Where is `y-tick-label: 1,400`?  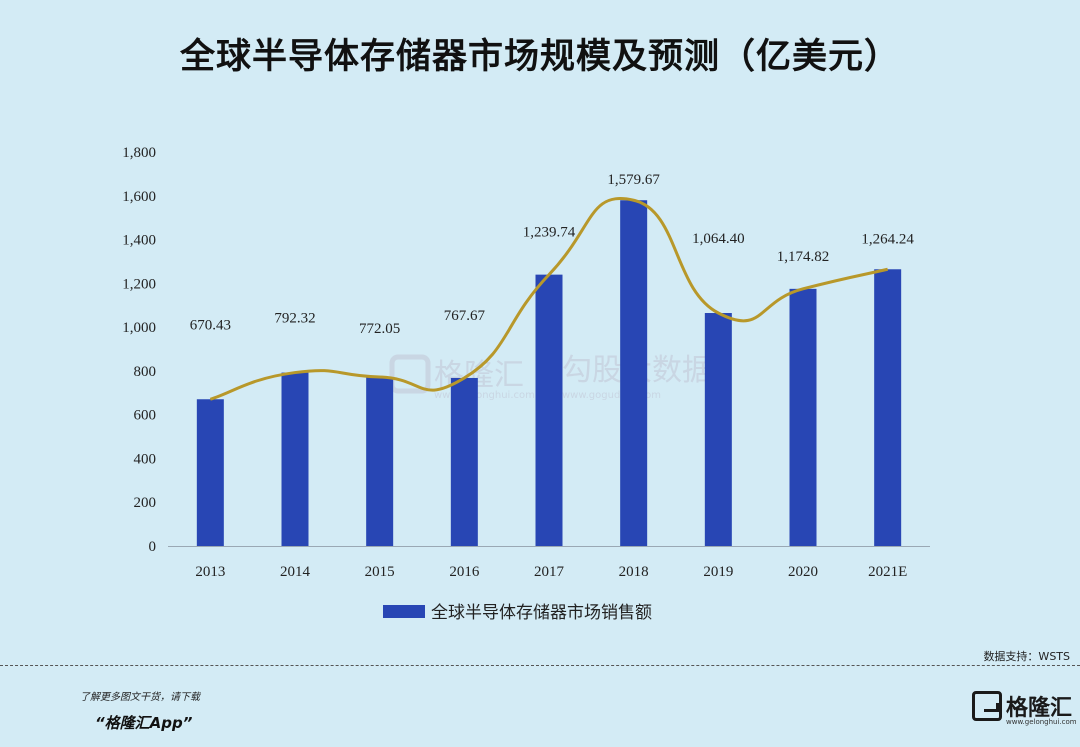
y-tick-label: 1,400 is located at coordinates (139, 241).